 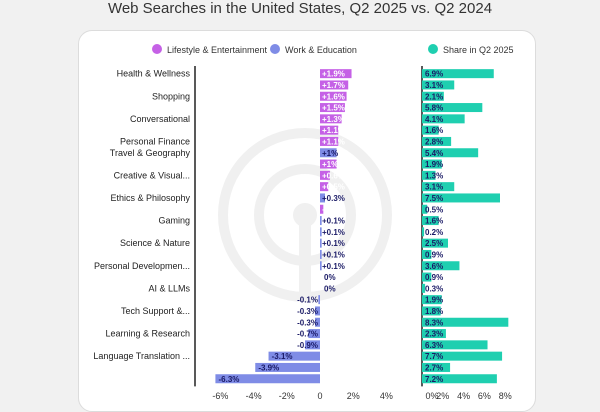 I want to click on legend-lifestyle-label: Lifestyle & Entertainment, so click(x=217, y=50).